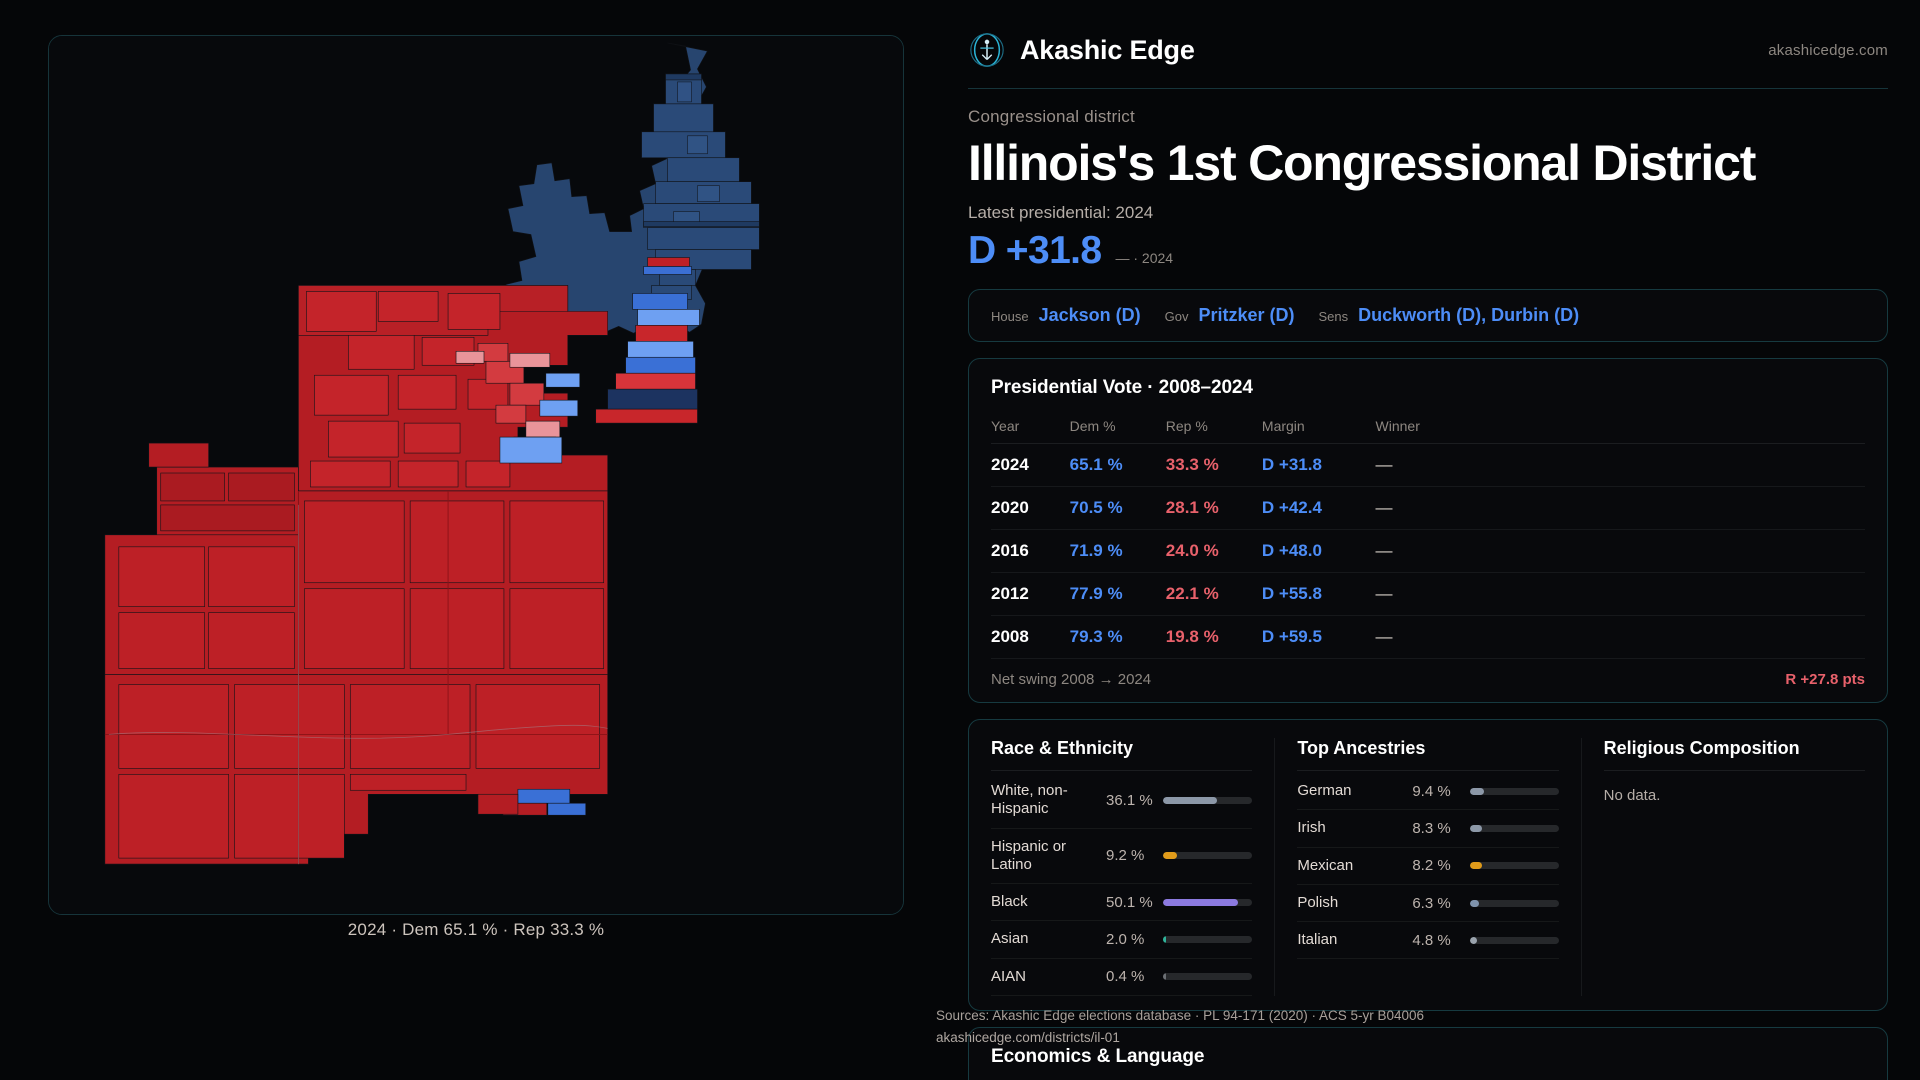  I want to click on list-item: Italian 4.8 %, so click(1428, 941).